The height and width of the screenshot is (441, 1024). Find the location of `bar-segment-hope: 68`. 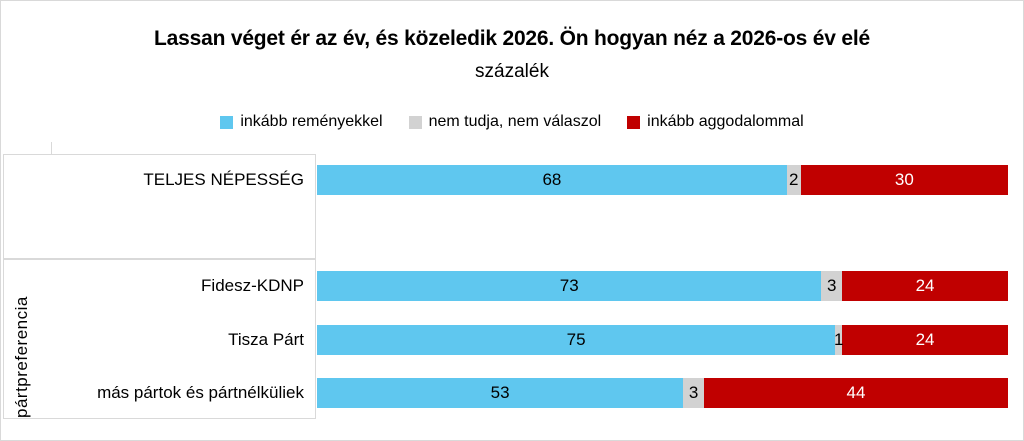

bar-segment-hope: 68 is located at coordinates (552, 180).